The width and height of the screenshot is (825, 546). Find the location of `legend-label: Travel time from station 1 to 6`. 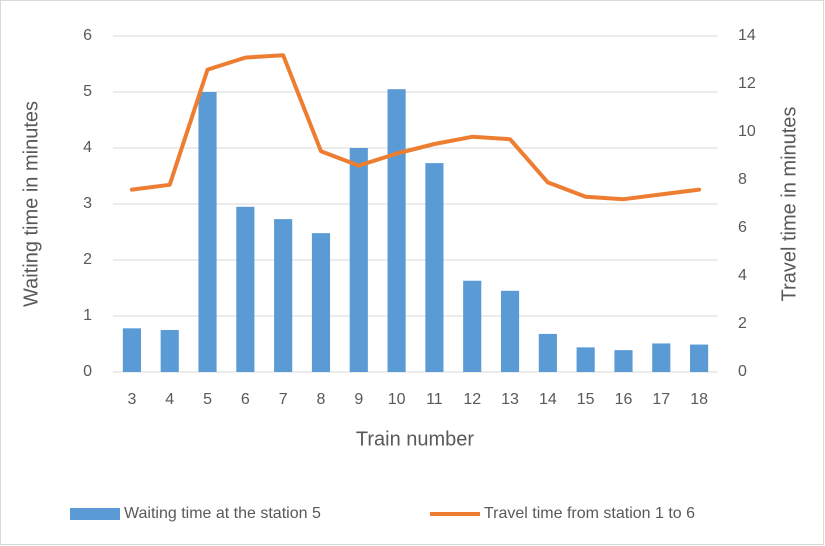

legend-label: Travel time from station 1 to 6 is located at coordinates (589, 513).